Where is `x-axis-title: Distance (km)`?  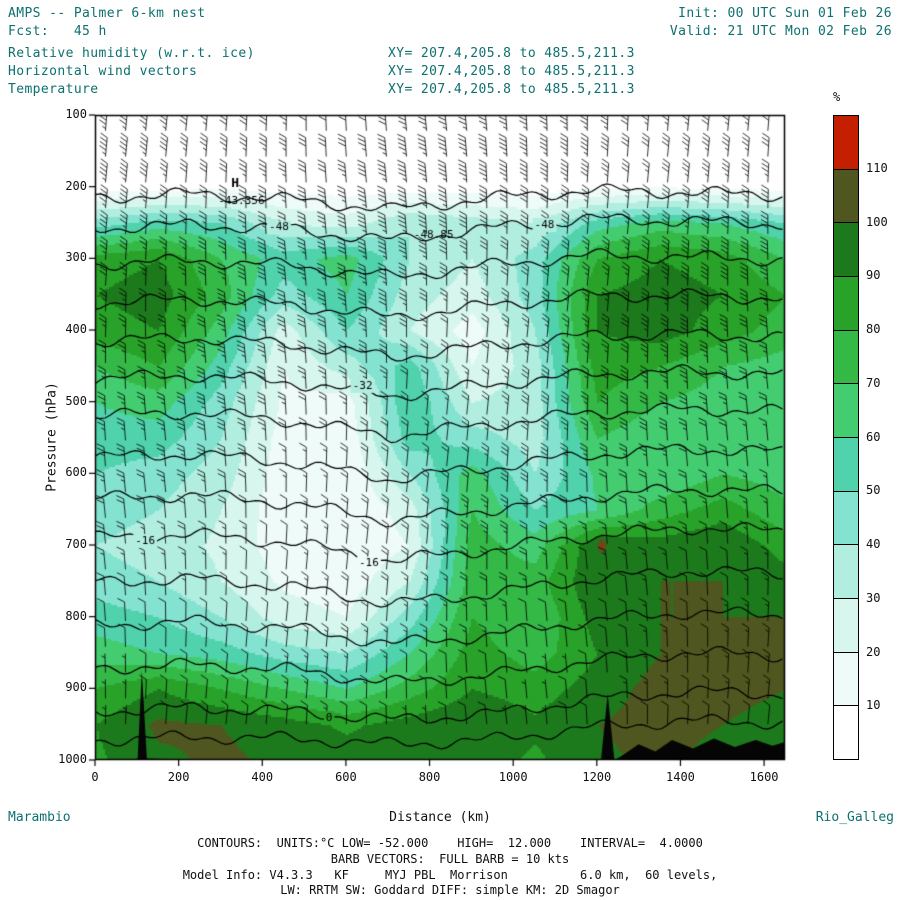
x-axis-title: Distance (km) is located at coordinates (440, 817).